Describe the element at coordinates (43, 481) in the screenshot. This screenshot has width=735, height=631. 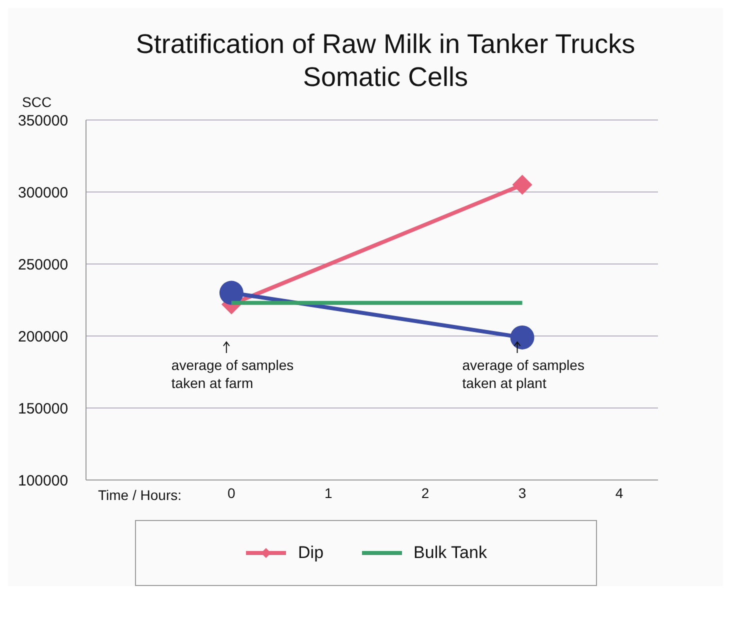
I see `y-tick-label: 100000` at that location.